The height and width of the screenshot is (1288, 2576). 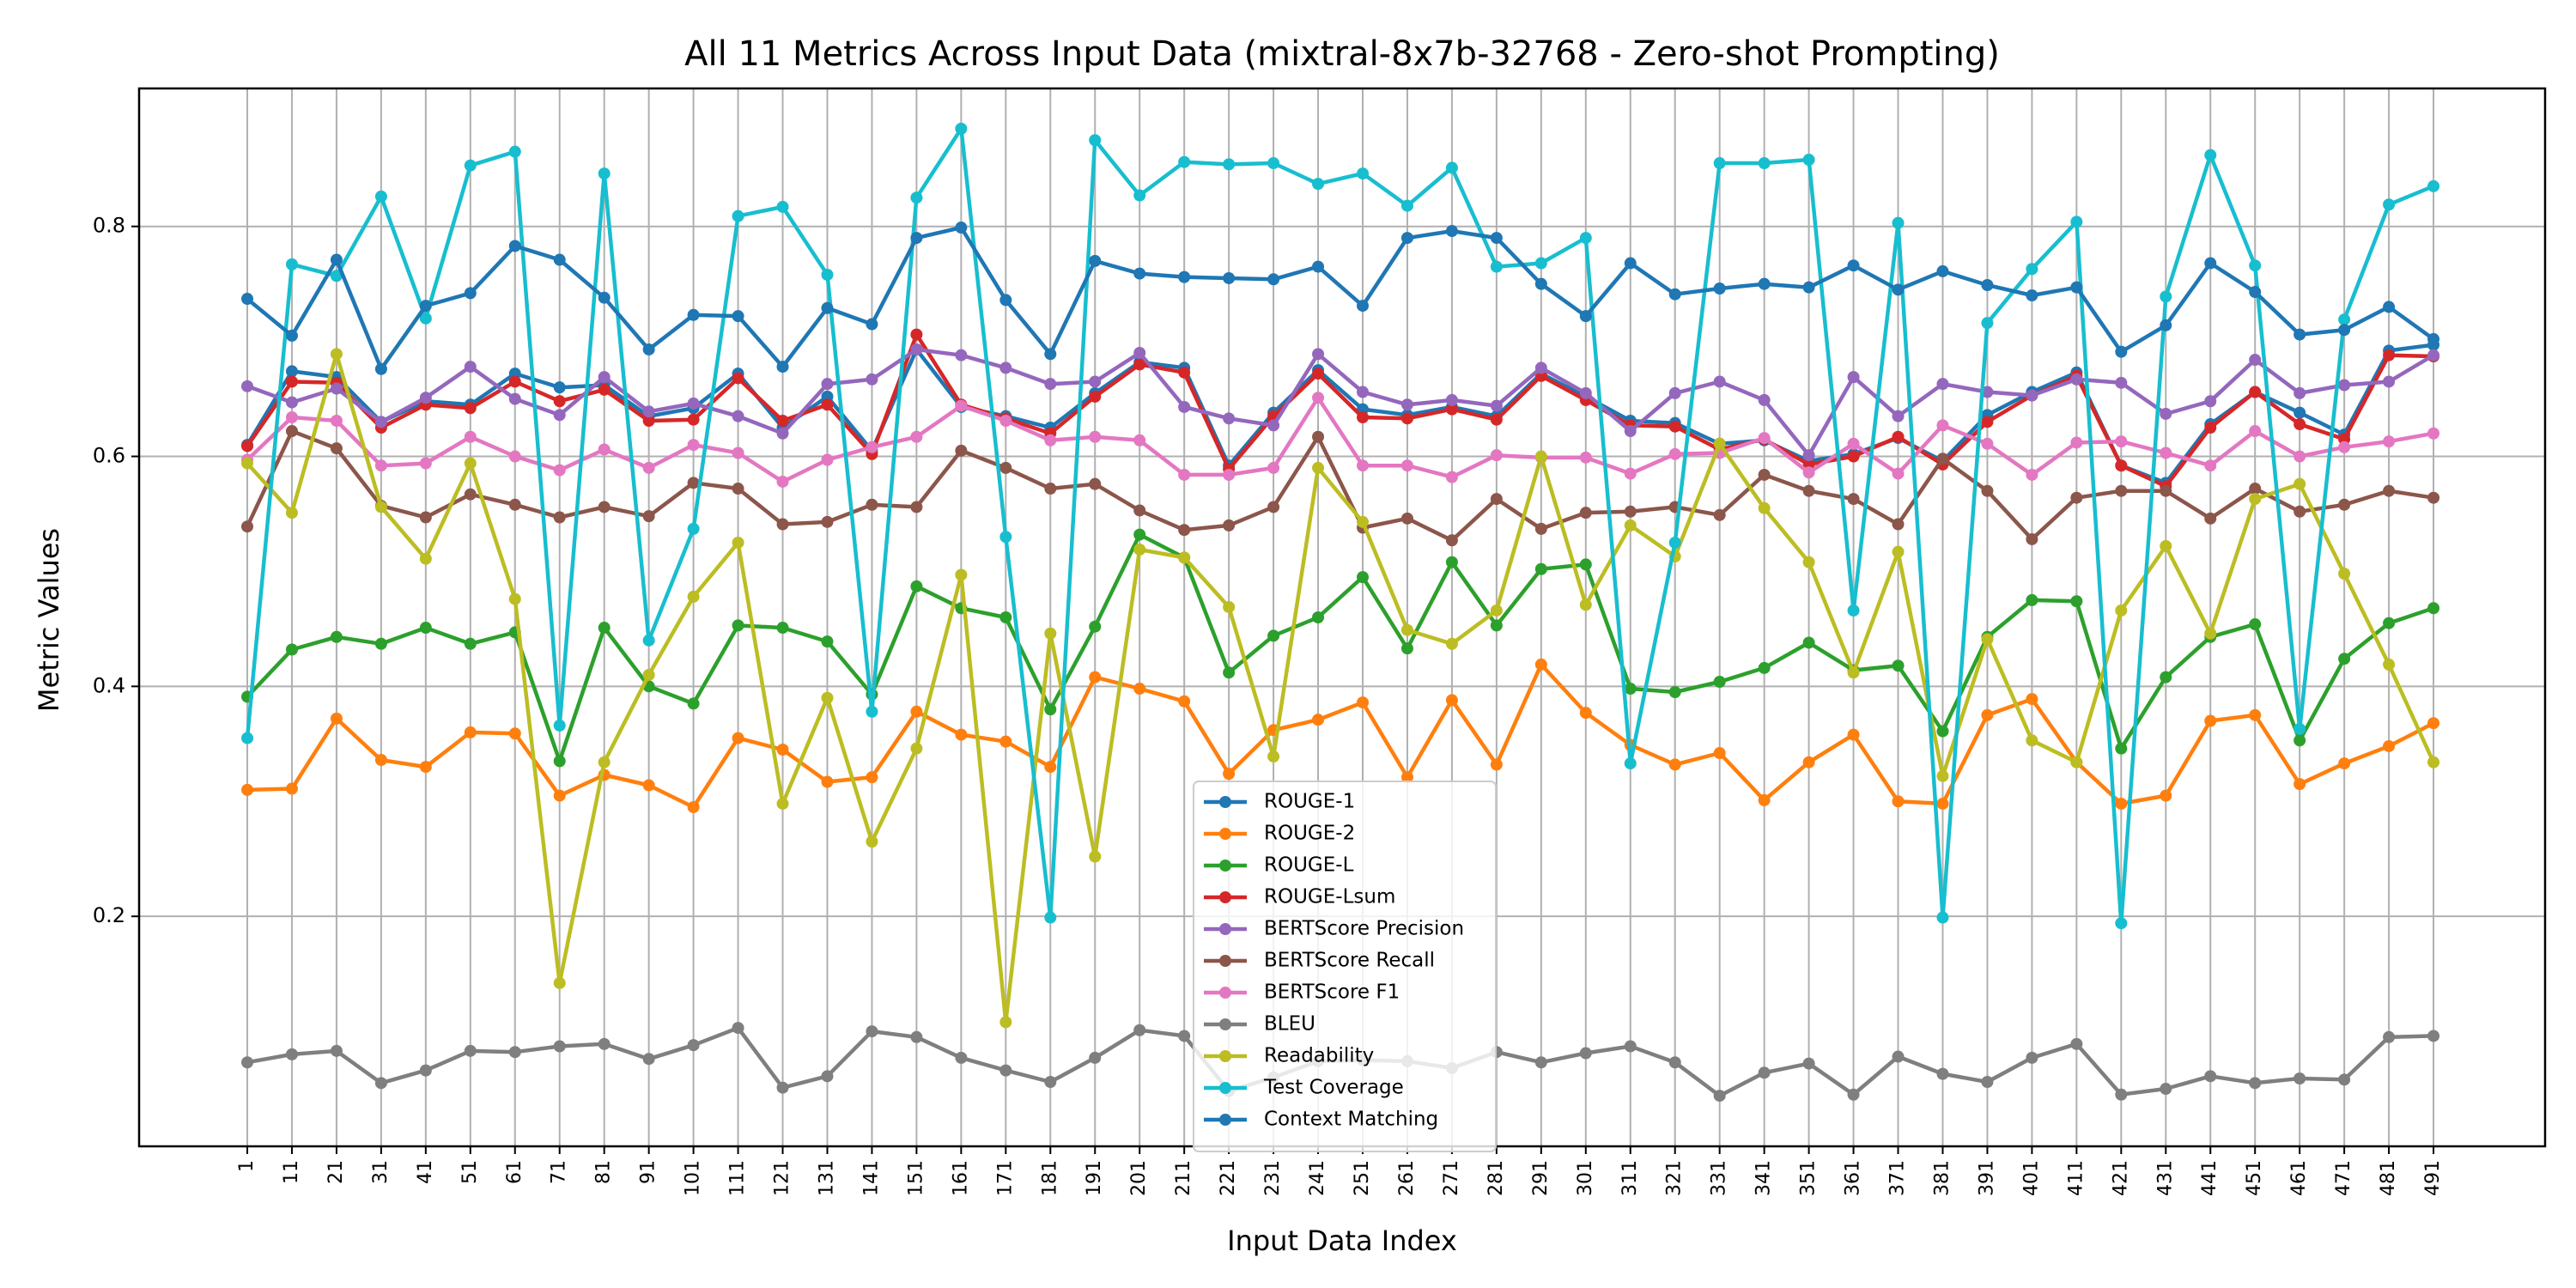 What do you see at coordinates (1630, 1178) in the screenshot?
I see `x-tick-label: 311` at bounding box center [1630, 1178].